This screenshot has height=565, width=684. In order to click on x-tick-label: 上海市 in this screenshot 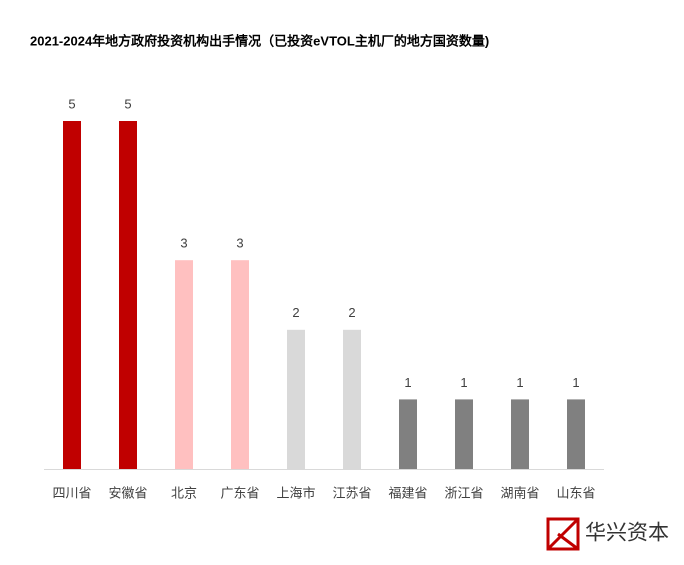, I will do `click(295, 492)`.